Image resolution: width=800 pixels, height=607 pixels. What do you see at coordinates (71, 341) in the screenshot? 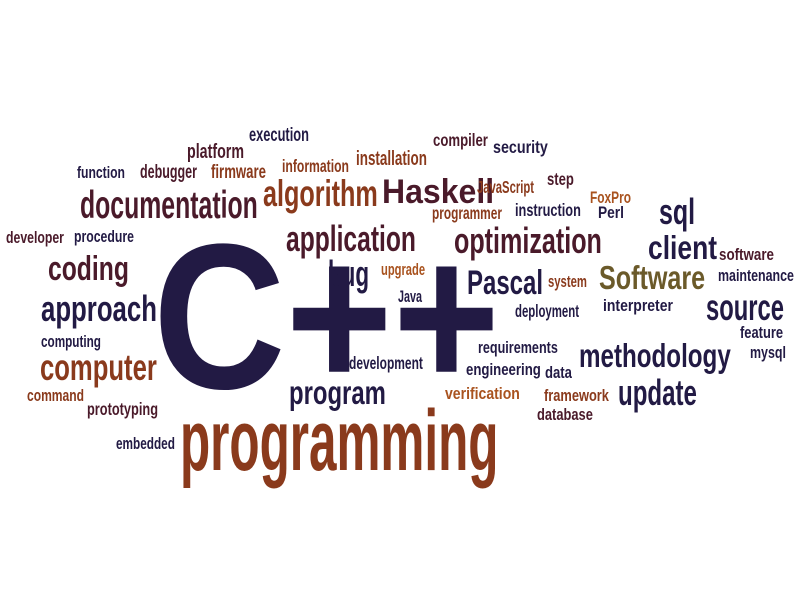
I see `word-computing: computing` at bounding box center [71, 341].